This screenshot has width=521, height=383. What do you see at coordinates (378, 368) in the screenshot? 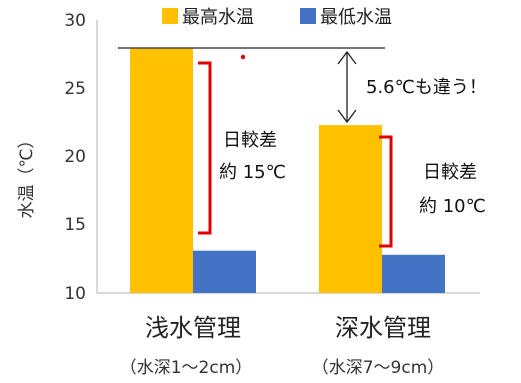
I see `category-note-deep: （水深7～9cm）` at bounding box center [378, 368].